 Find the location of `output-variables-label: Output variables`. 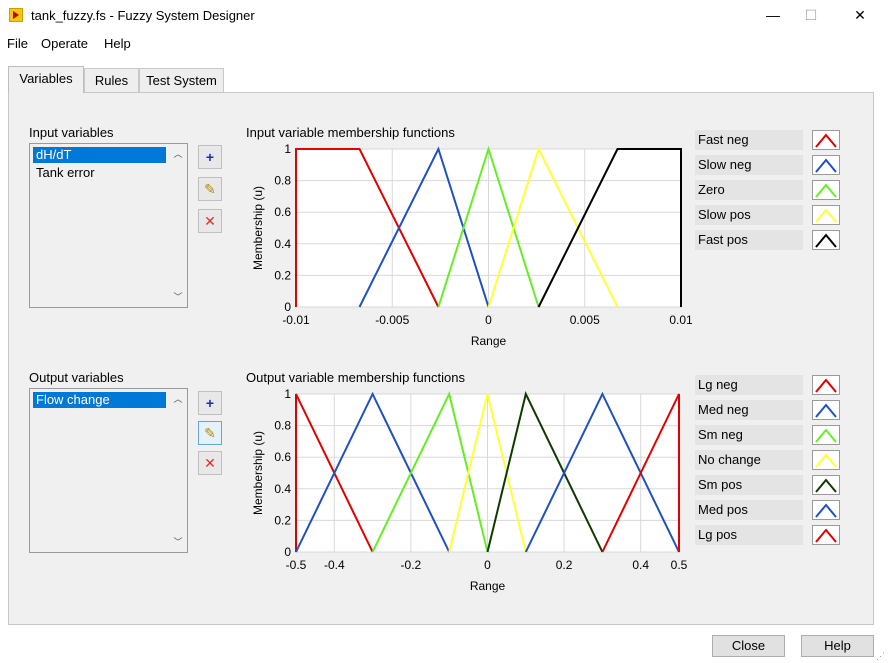

output-variables-label: Output variables is located at coordinates (76, 377).